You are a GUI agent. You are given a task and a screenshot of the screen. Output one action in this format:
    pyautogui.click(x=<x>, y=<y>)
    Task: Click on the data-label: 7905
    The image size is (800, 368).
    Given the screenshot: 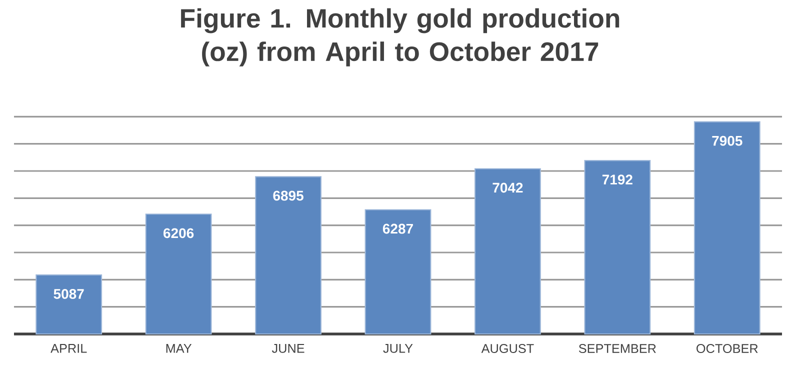 What is the action you would take?
    pyautogui.click(x=727, y=141)
    